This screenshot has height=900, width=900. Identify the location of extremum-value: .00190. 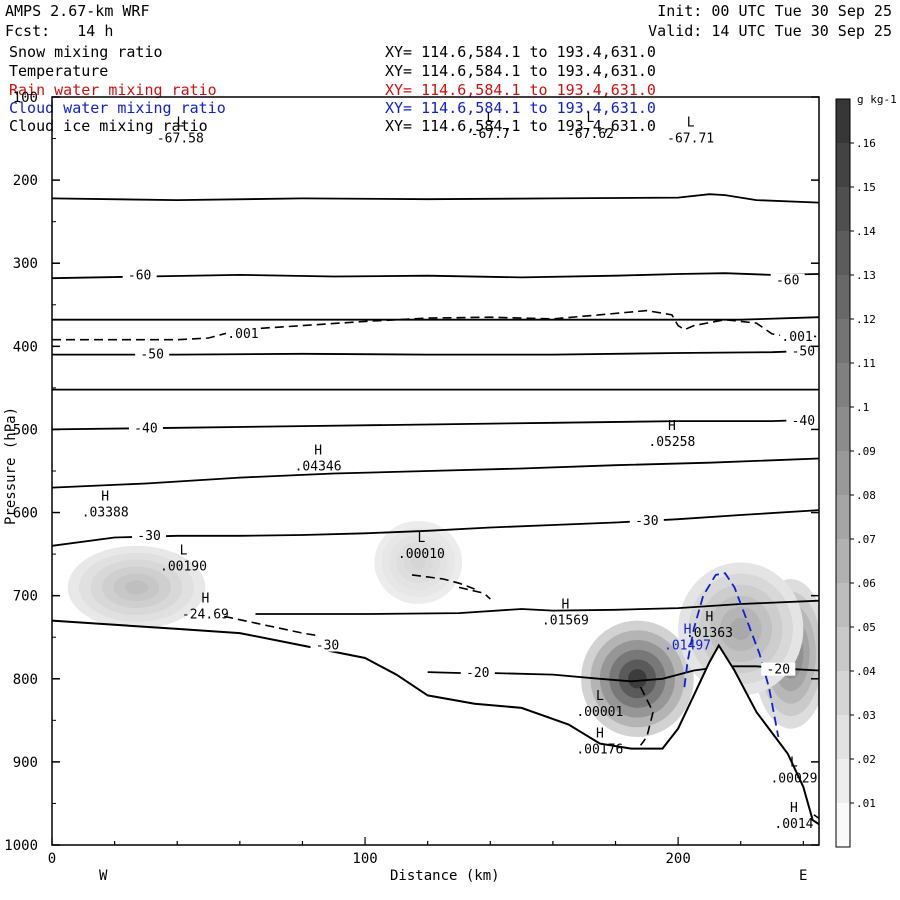
(183, 566).